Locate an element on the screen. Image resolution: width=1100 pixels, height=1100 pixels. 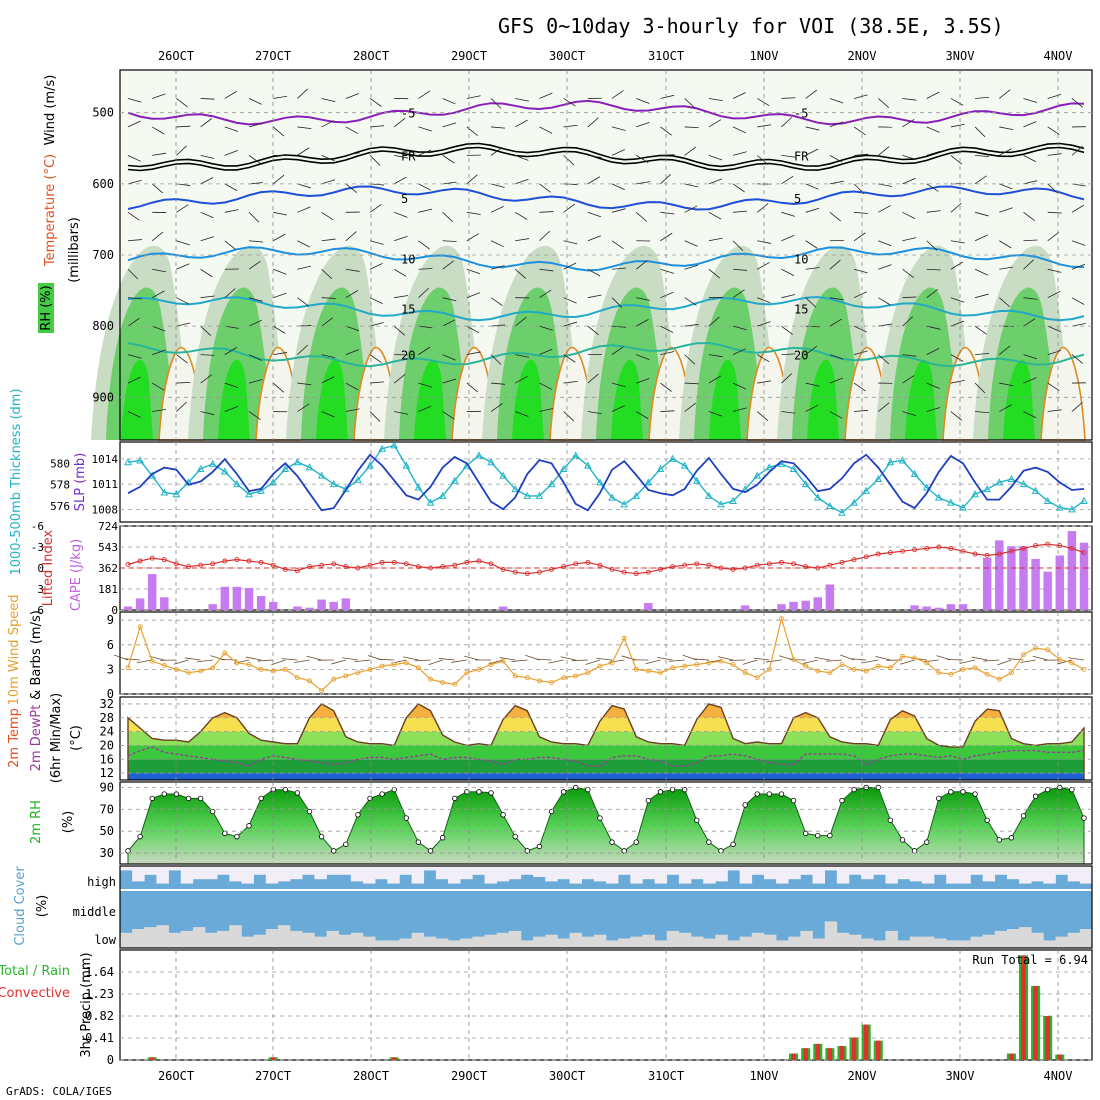
rh-shade-saturated is located at coordinates (823, 399).